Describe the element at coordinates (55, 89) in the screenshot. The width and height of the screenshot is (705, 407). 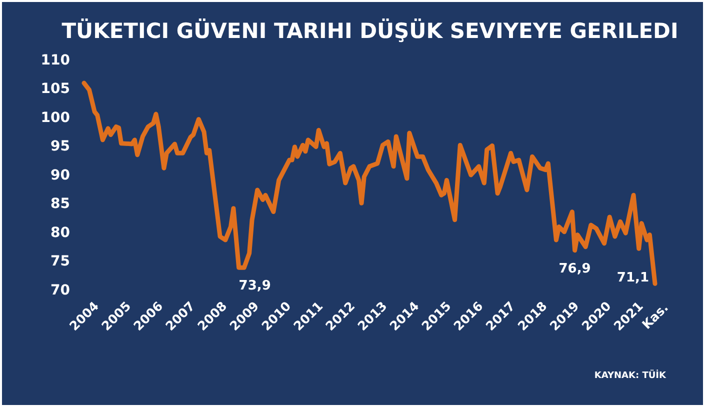
I see `y-tick-label: 105` at that location.